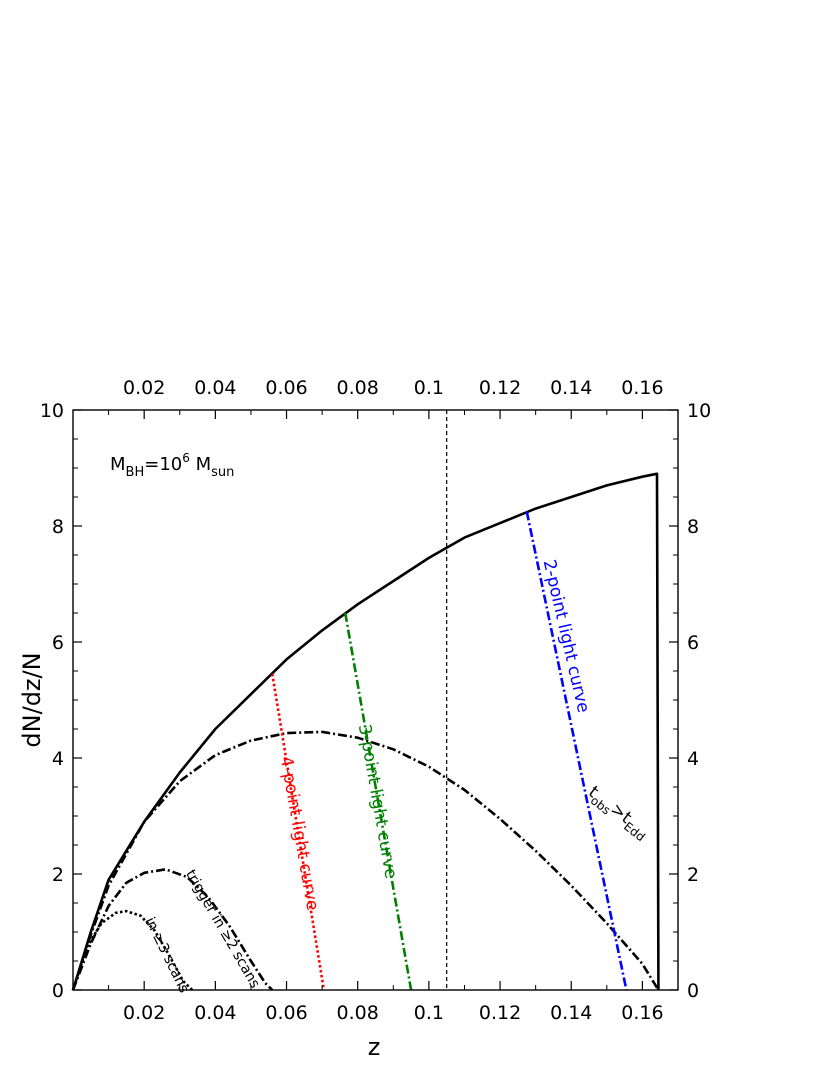  What do you see at coordinates (58, 643) in the screenshot?
I see `y-tick-label-left: 6` at bounding box center [58, 643].